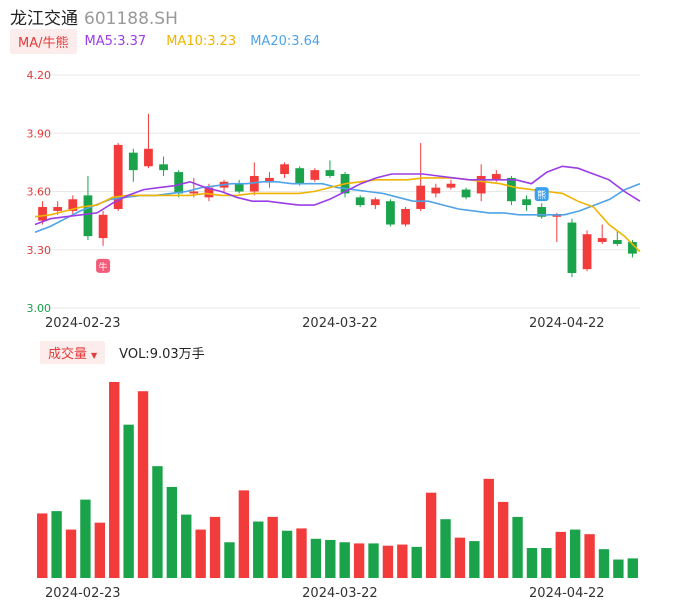 This screenshot has height=606, width=686. Describe the element at coordinates (39, 250) in the screenshot. I see `y-tick-label: 3.30` at that location.